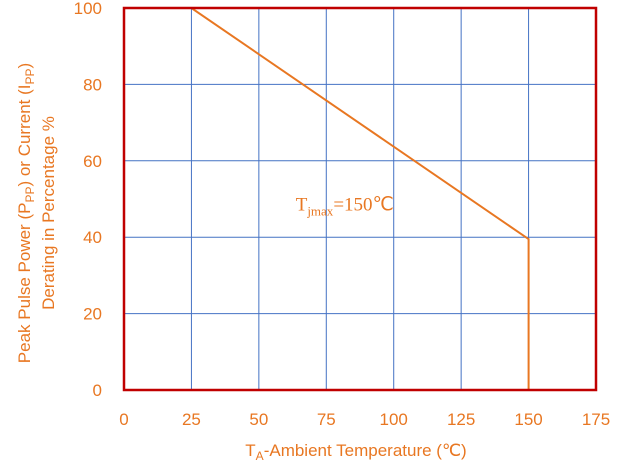 This screenshot has width=625, height=466. What do you see at coordinates (97, 390) in the screenshot?
I see `y-tick-label: 0` at bounding box center [97, 390].